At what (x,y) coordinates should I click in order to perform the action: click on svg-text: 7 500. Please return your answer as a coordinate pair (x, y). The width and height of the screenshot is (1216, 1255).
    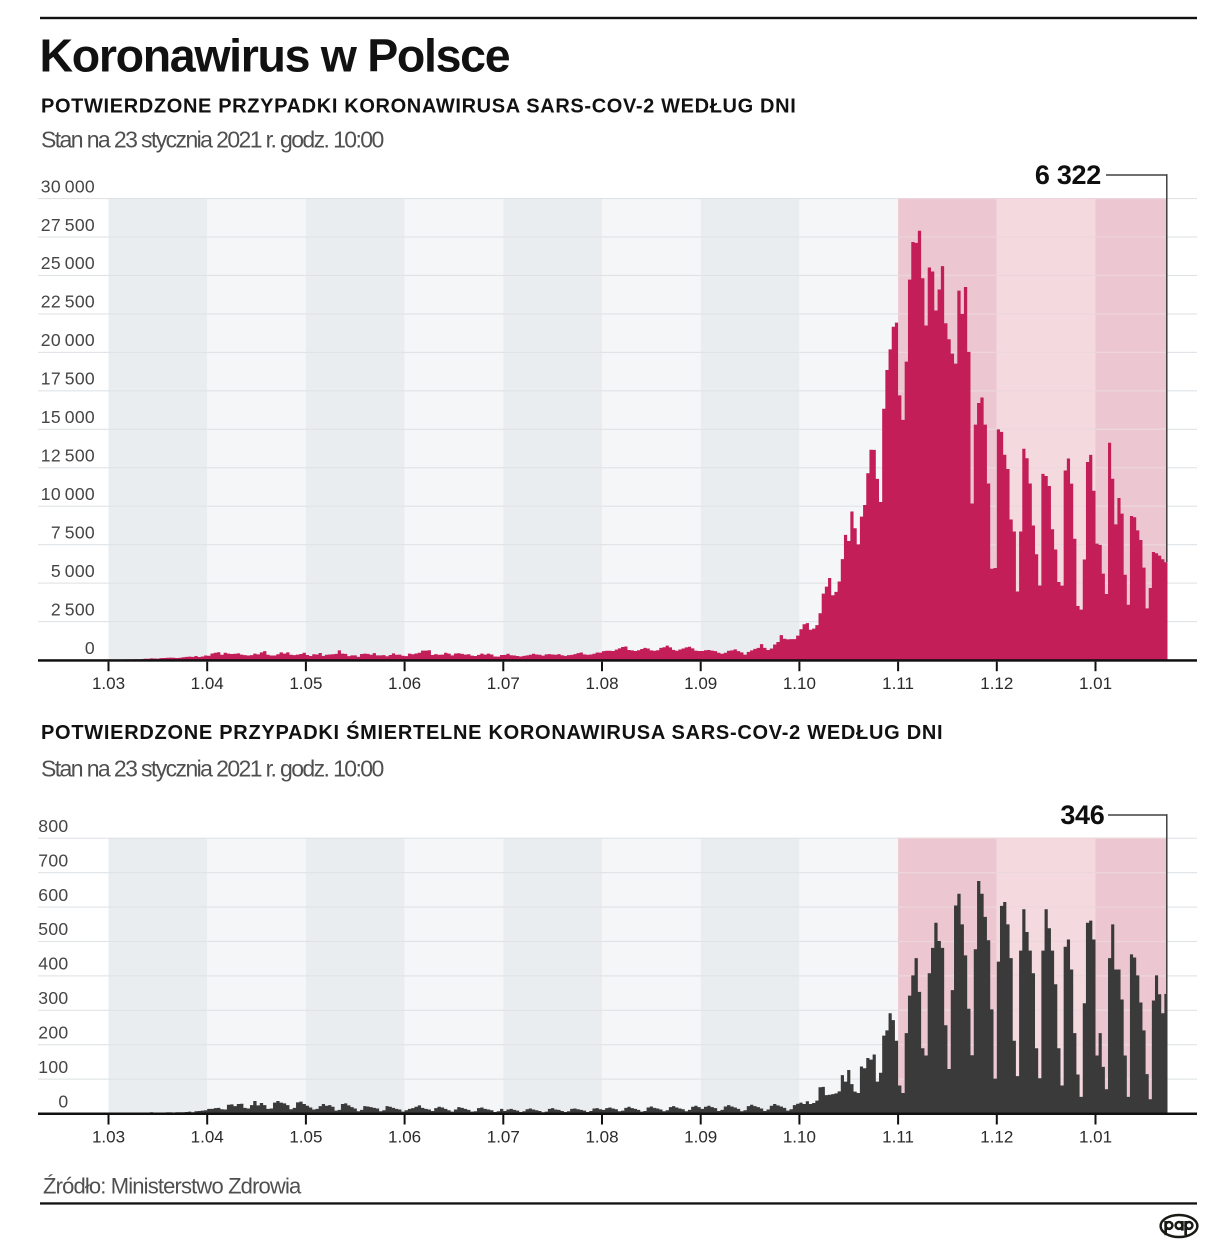
    Looking at the image, I should click on (73, 532).